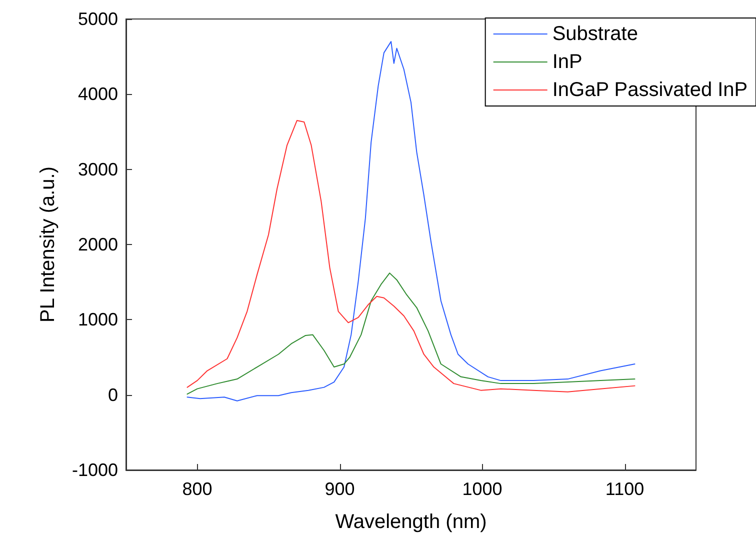 The width and height of the screenshot is (756, 552). Describe the element at coordinates (98, 169) in the screenshot. I see `y-tick-label: 3000` at that location.